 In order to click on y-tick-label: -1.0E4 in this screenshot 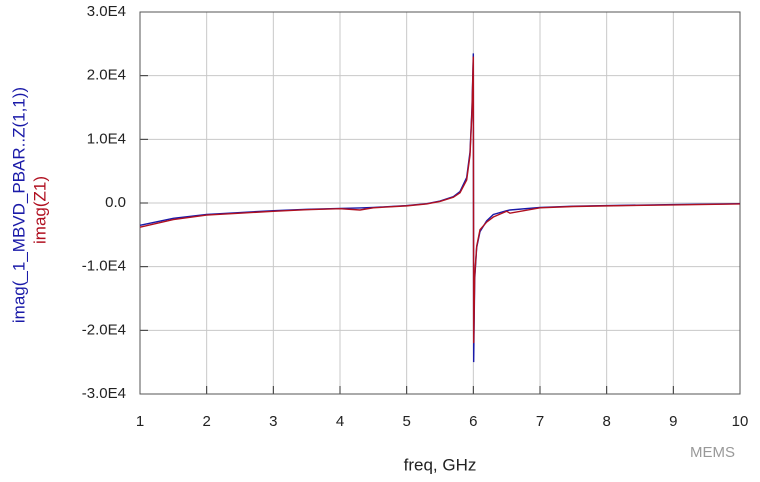, I will do `click(104, 266)`.